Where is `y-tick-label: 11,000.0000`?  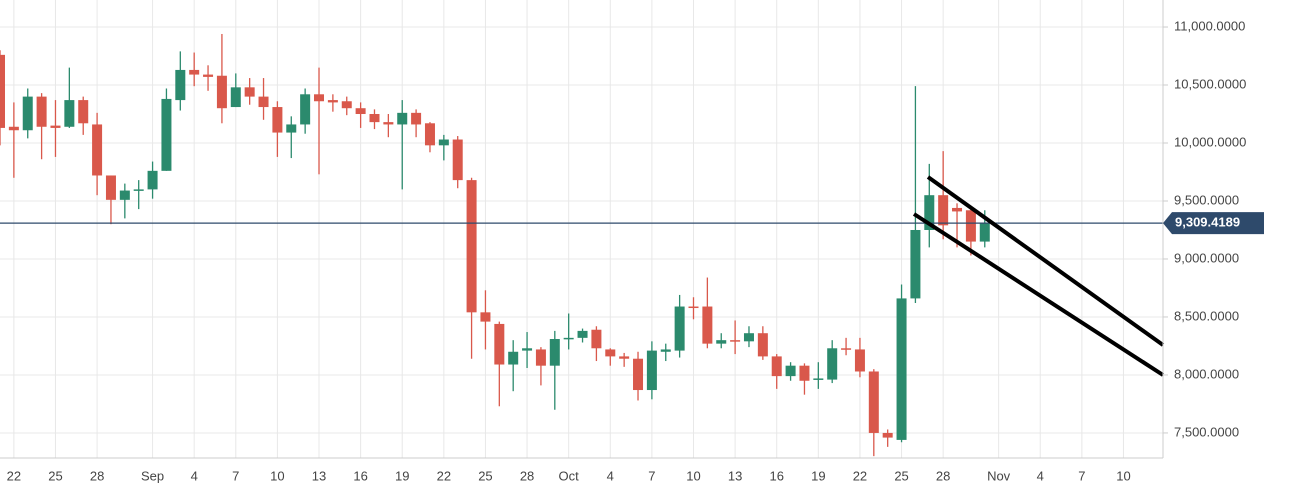
y-tick-label: 11,000.0000 is located at coordinates (1209, 25).